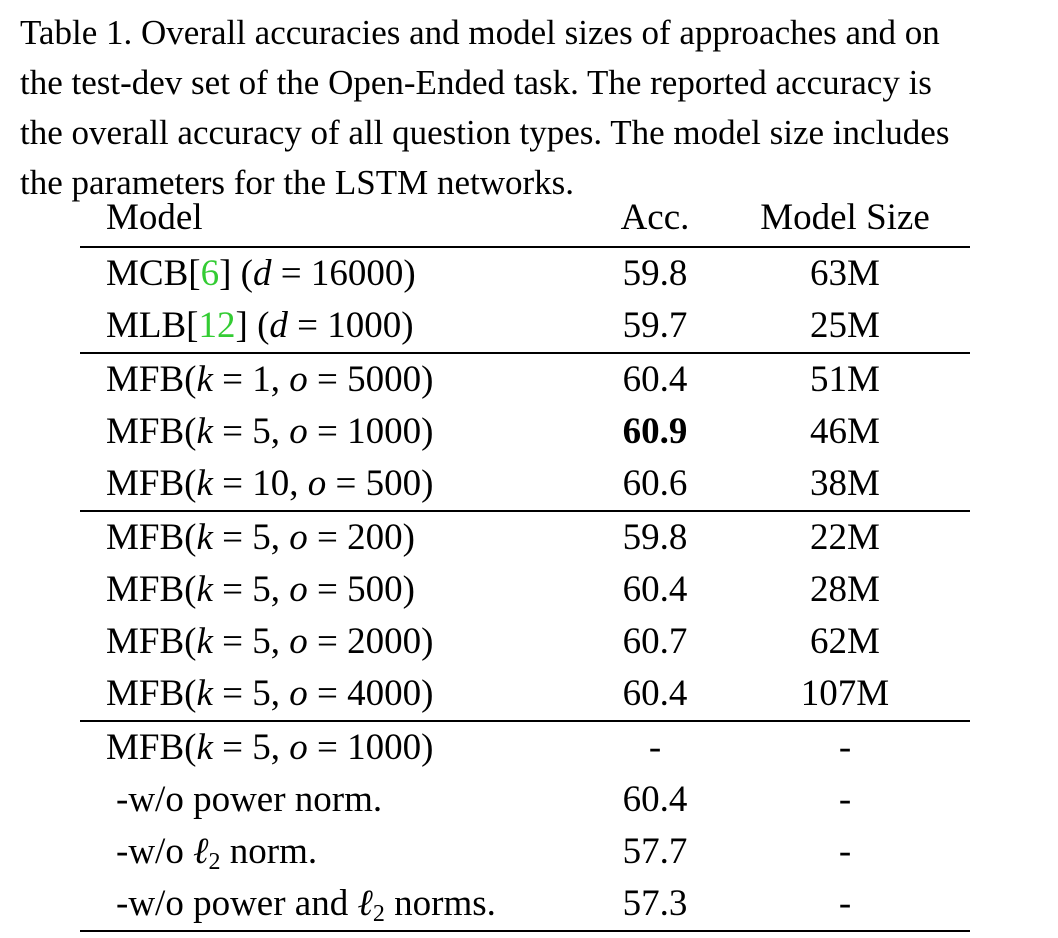  I want to click on table-row: MFB(k = 5, o = 500) 60.4 28M, so click(525, 590).